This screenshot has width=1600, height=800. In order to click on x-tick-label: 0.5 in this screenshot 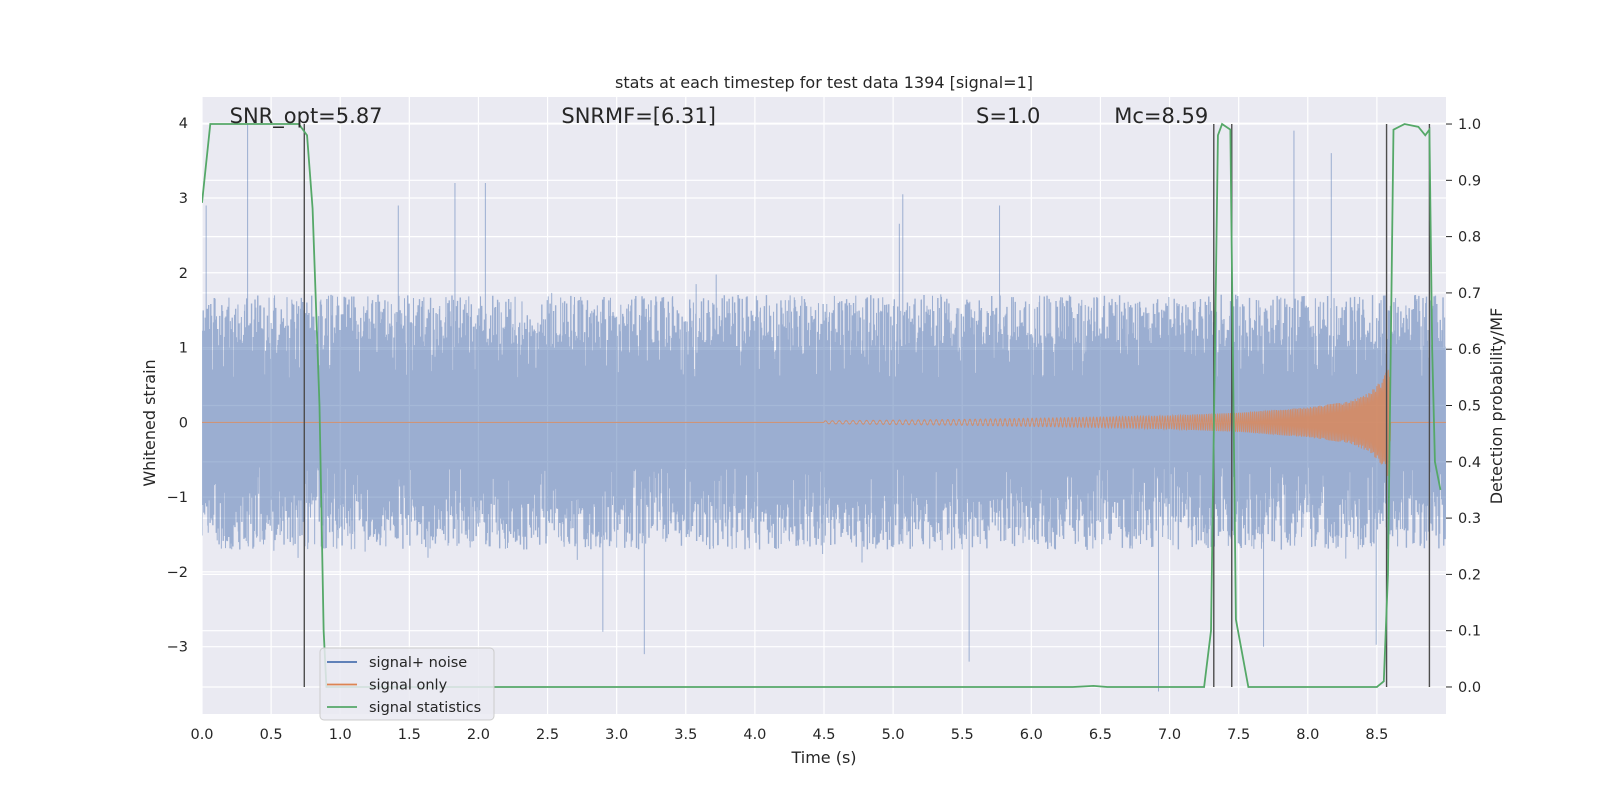, I will do `click(271, 735)`.